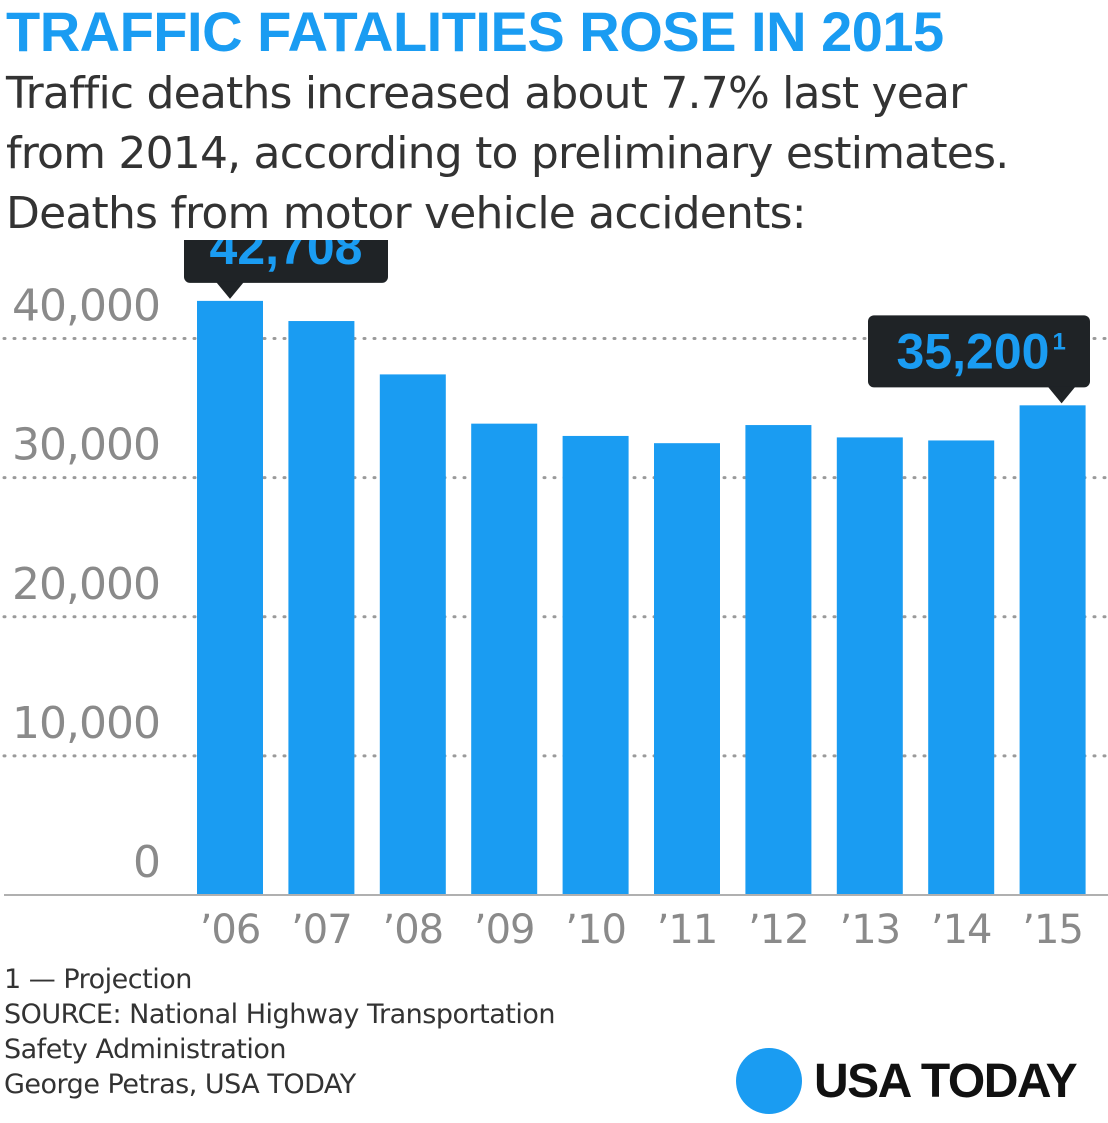 This screenshot has height=1123, width=1108. Describe the element at coordinates (869, 930) in the screenshot. I see `x-tick-label: ’13` at that location.